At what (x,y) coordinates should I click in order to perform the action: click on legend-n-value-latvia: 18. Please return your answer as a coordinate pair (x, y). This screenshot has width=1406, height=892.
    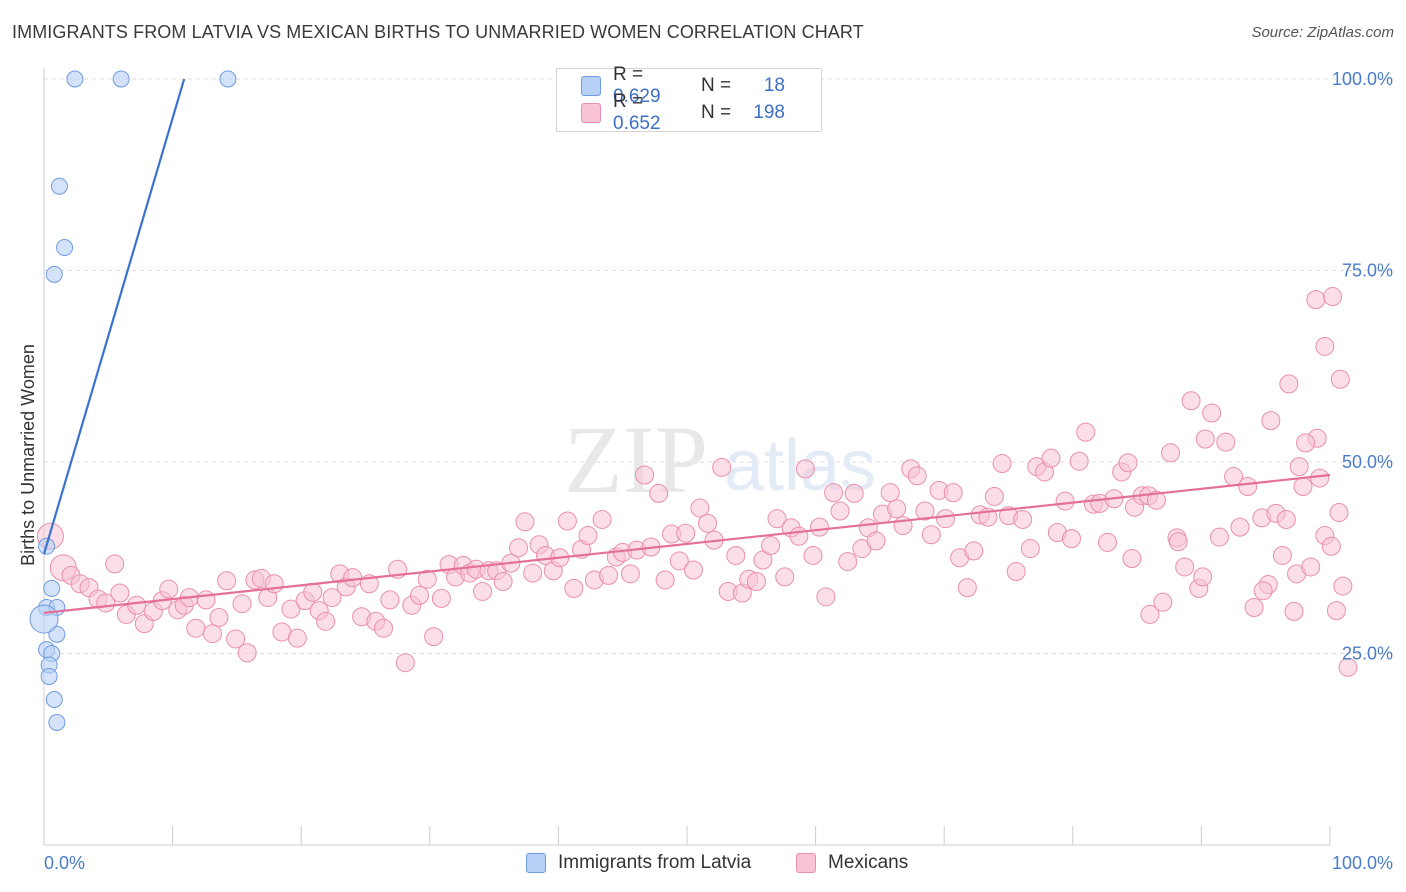
    Looking at the image, I should click on (774, 85).